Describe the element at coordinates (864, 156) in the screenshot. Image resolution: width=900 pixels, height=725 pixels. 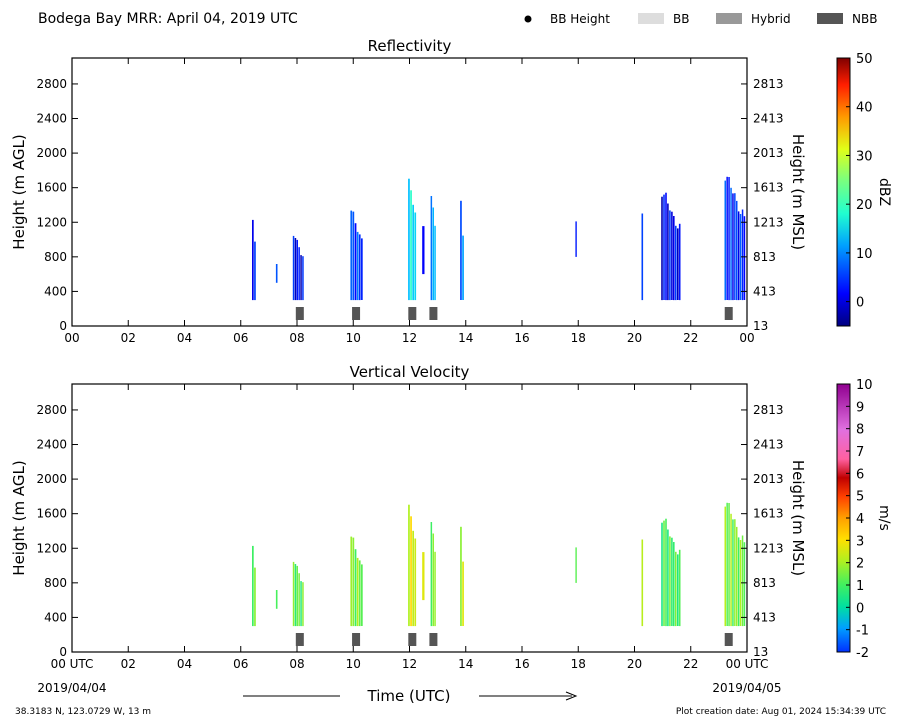
I see `colorbar-tick-label: 30` at that location.